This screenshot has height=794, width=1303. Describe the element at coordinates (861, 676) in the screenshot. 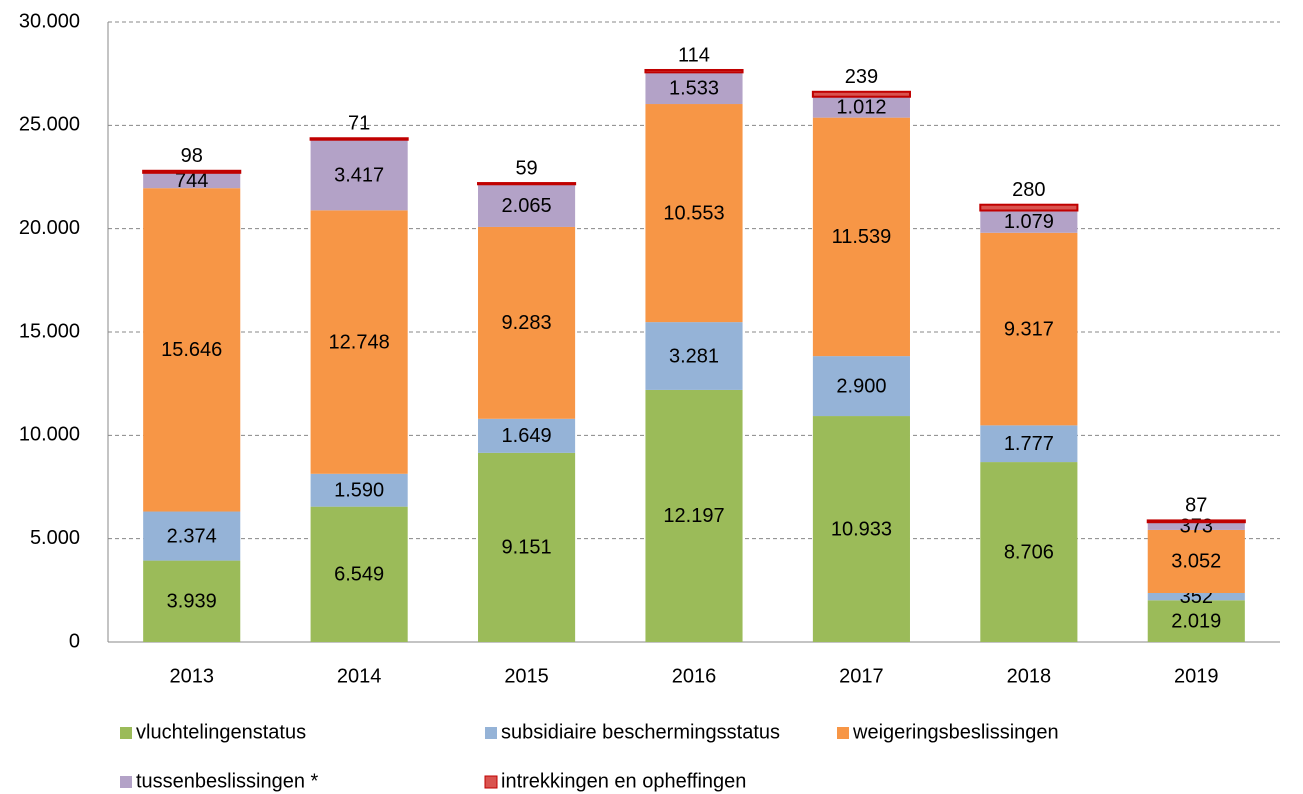

I see `x-tick-label: 2017` at that location.